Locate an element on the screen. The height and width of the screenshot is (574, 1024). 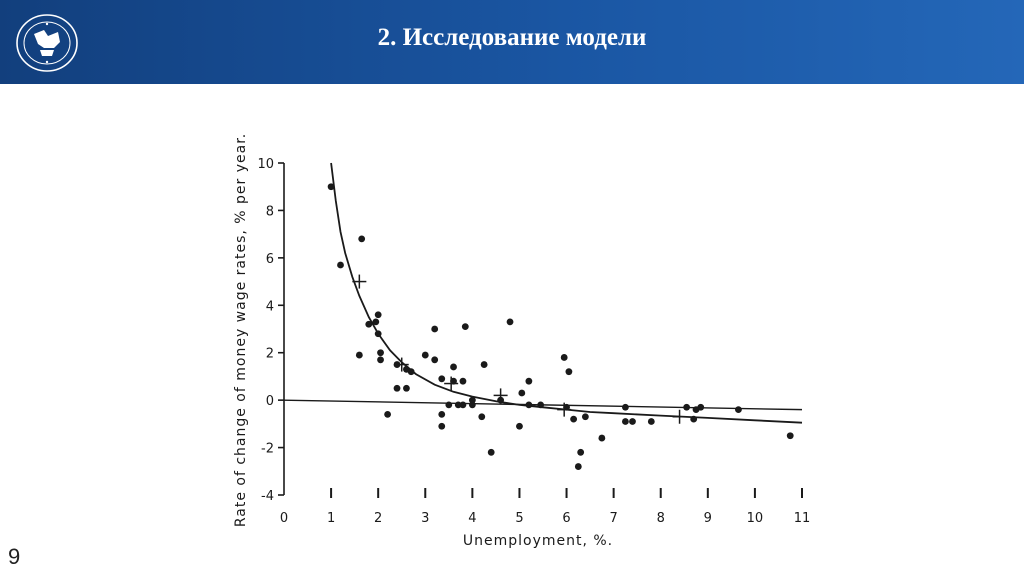
y-tick-label: 0 is located at coordinates (270, 401).